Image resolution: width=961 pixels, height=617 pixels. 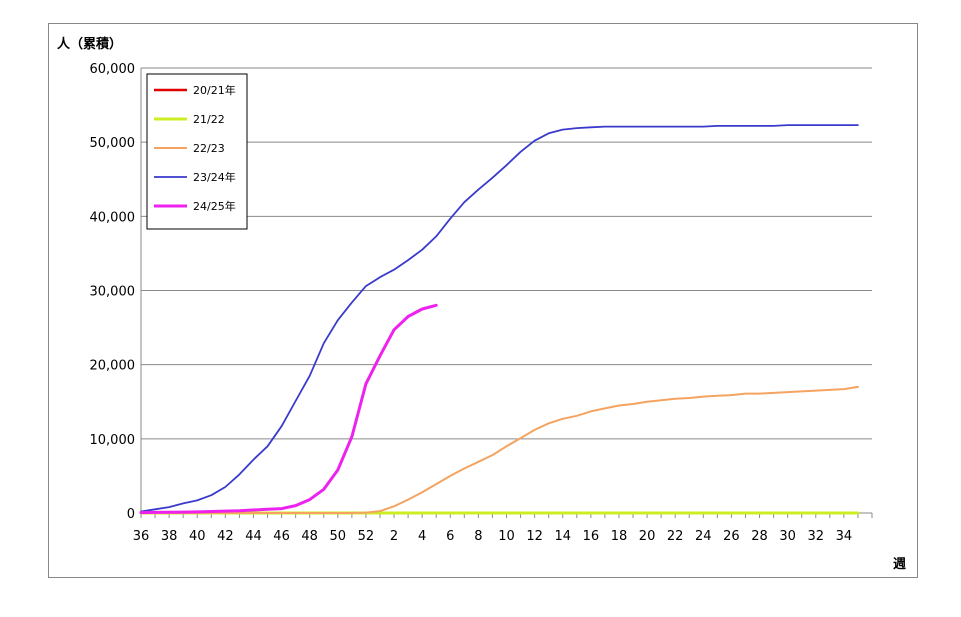 I want to click on x-tick-label: 16, so click(x=591, y=536).